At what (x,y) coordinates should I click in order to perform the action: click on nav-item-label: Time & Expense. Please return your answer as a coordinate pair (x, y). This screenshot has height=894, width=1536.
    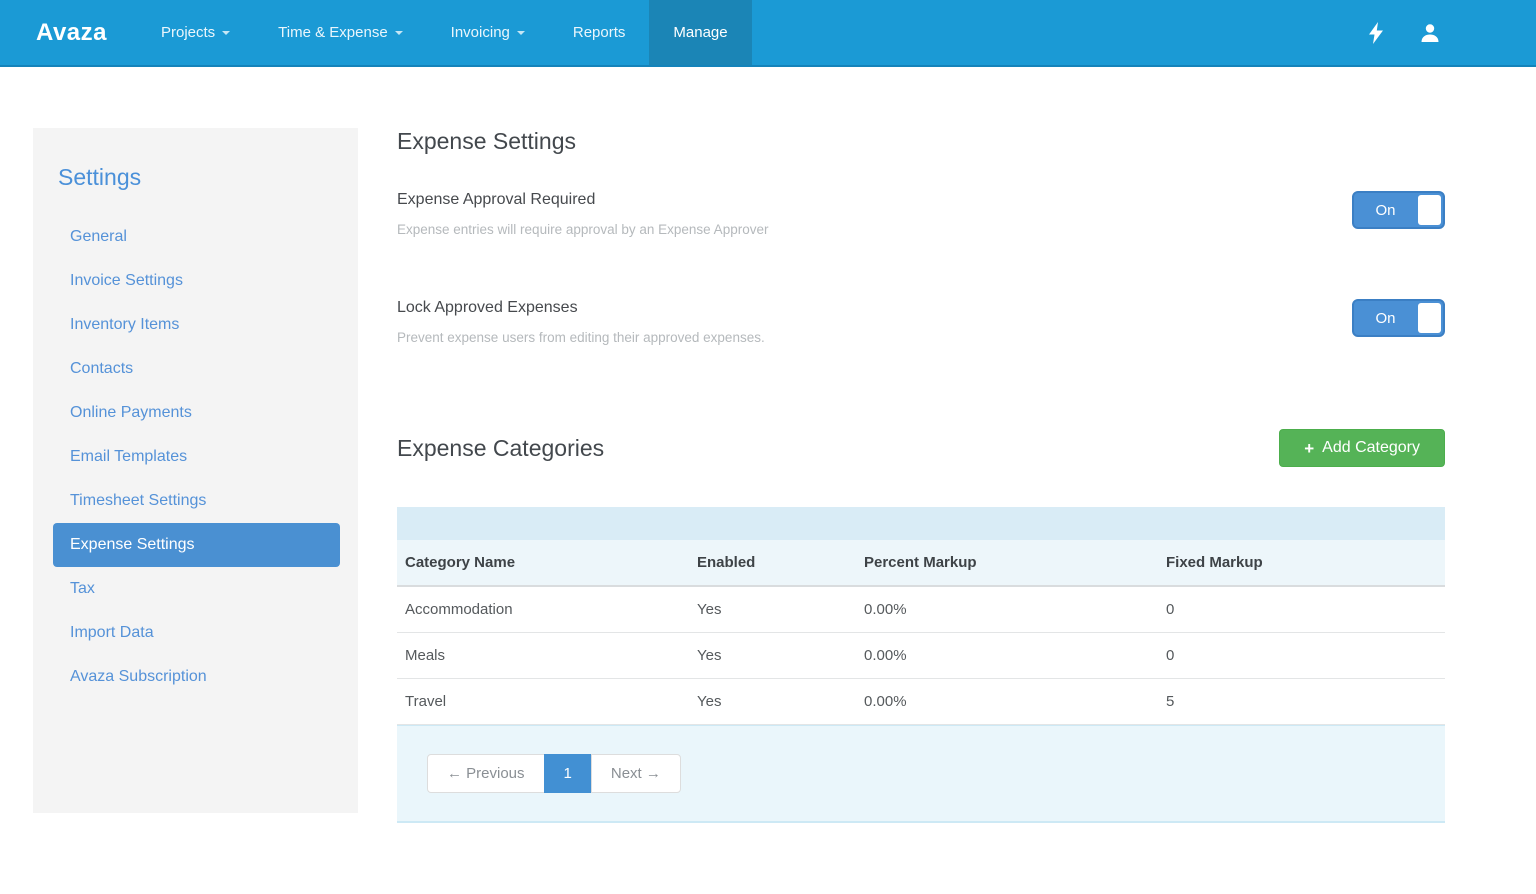
    Looking at the image, I should click on (333, 32).